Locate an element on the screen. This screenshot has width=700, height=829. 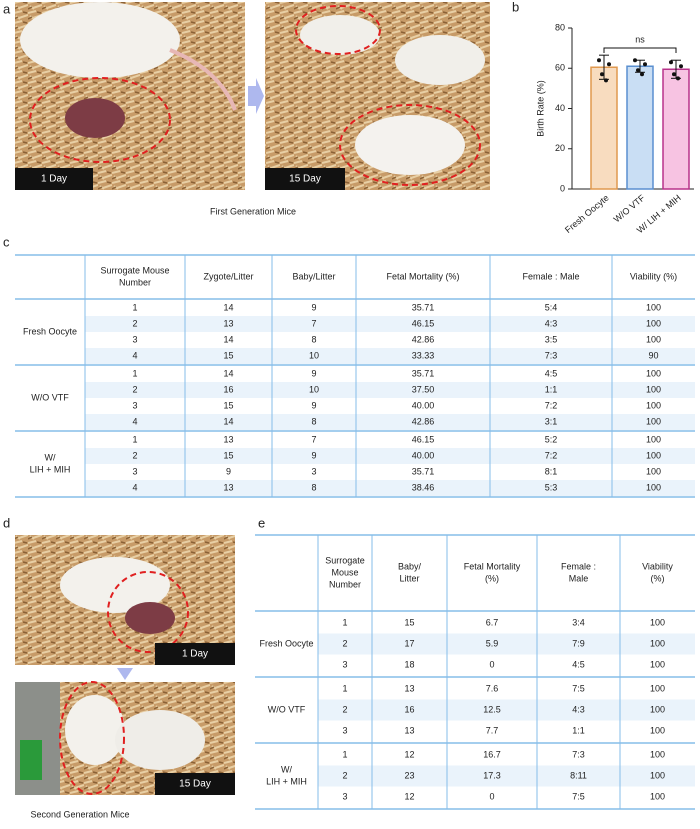
y-axis-label: Birth Rate (%) is located at coordinates (540, 108).